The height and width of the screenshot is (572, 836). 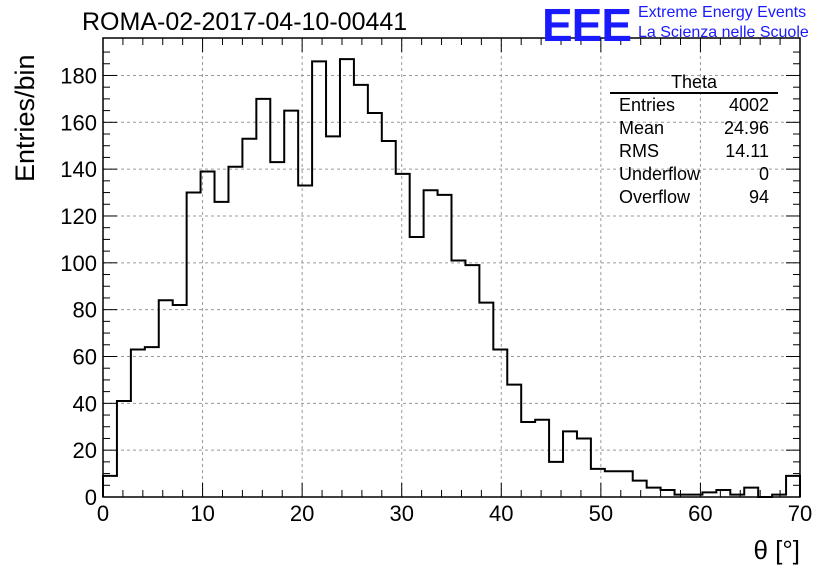 What do you see at coordinates (501, 513) in the screenshot?
I see `x-tick-label: 40` at bounding box center [501, 513].